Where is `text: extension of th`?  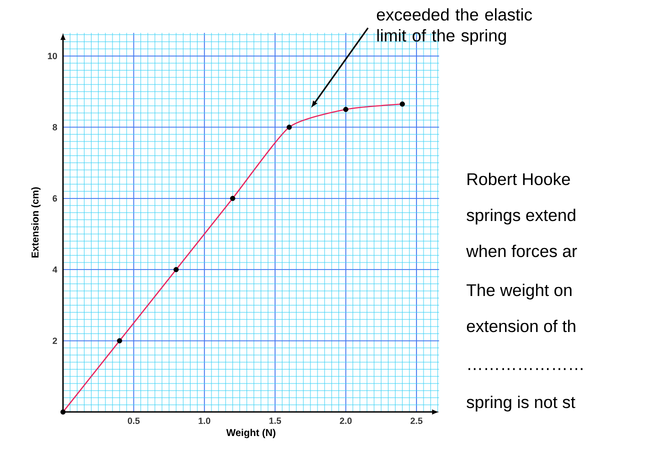
text: extension of th is located at coordinates (521, 326).